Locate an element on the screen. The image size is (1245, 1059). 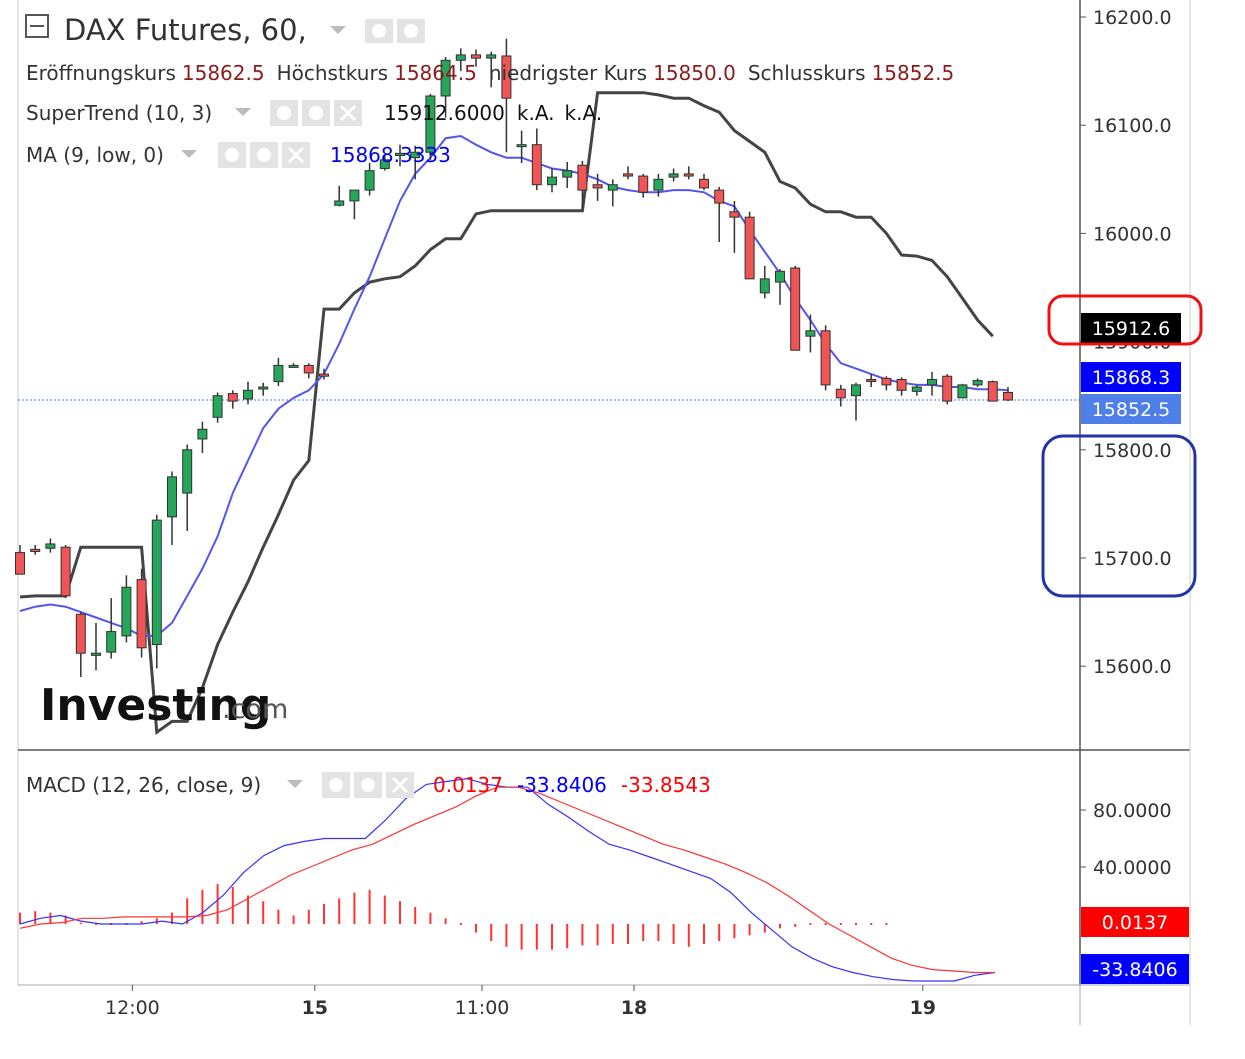
ma-value: 15868.3333 is located at coordinates (390, 155).